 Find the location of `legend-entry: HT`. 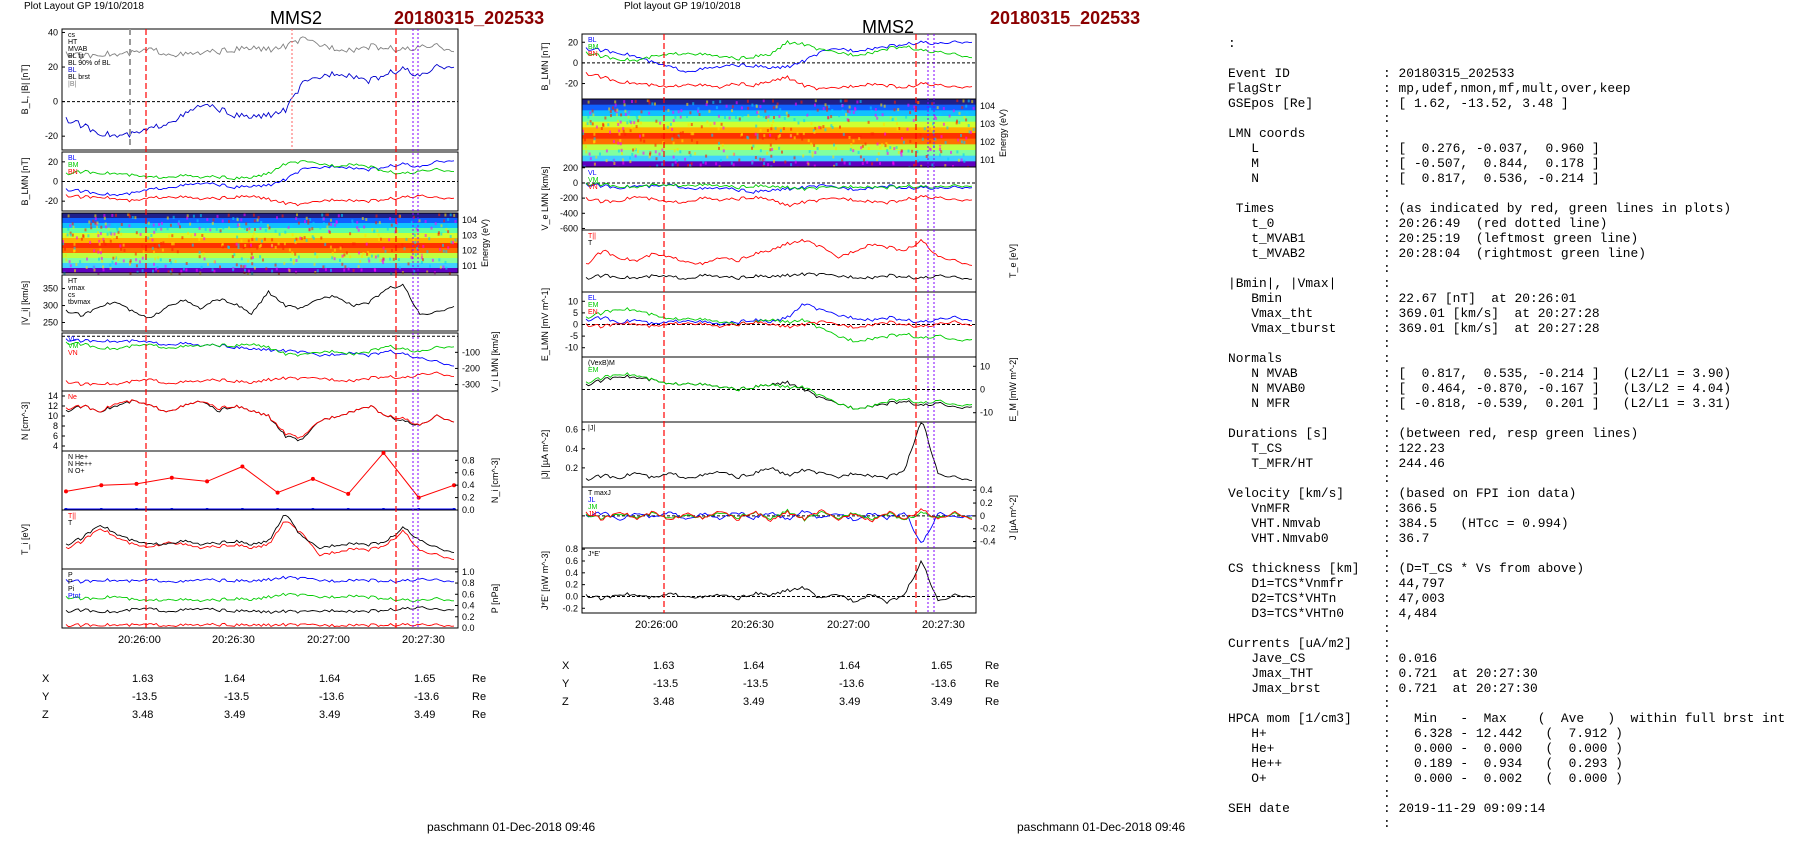

legend-entry: HT is located at coordinates (73, 281).